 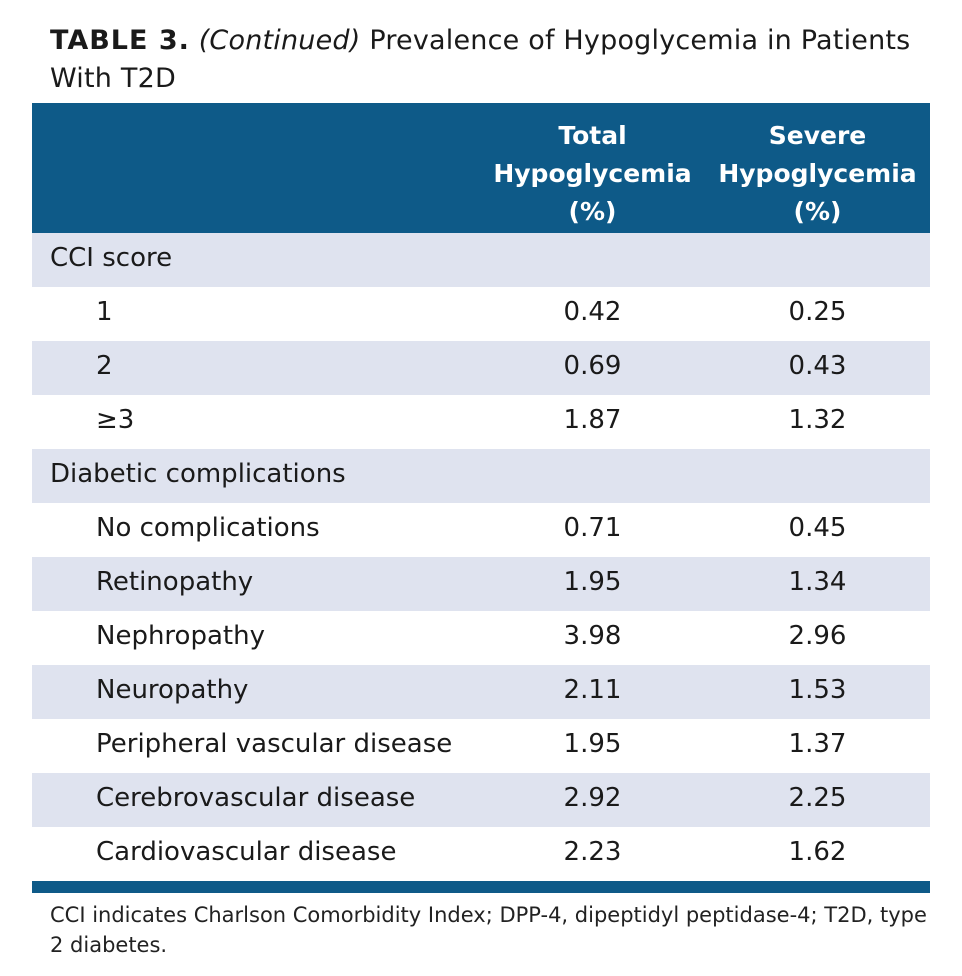 What do you see at coordinates (481, 746) in the screenshot?
I see `table-row: Peripheral vascular disease 1.95 1.37` at bounding box center [481, 746].